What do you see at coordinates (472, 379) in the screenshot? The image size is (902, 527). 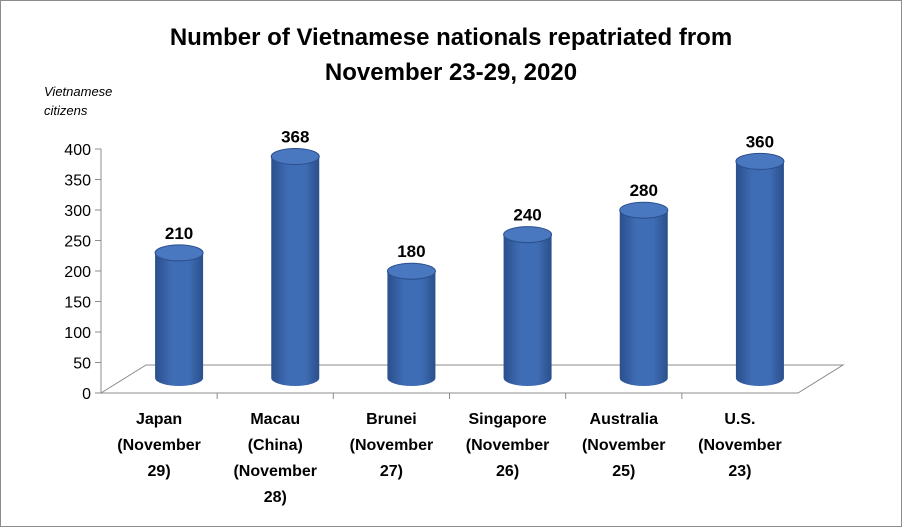 I see `plot-floor` at bounding box center [472, 379].